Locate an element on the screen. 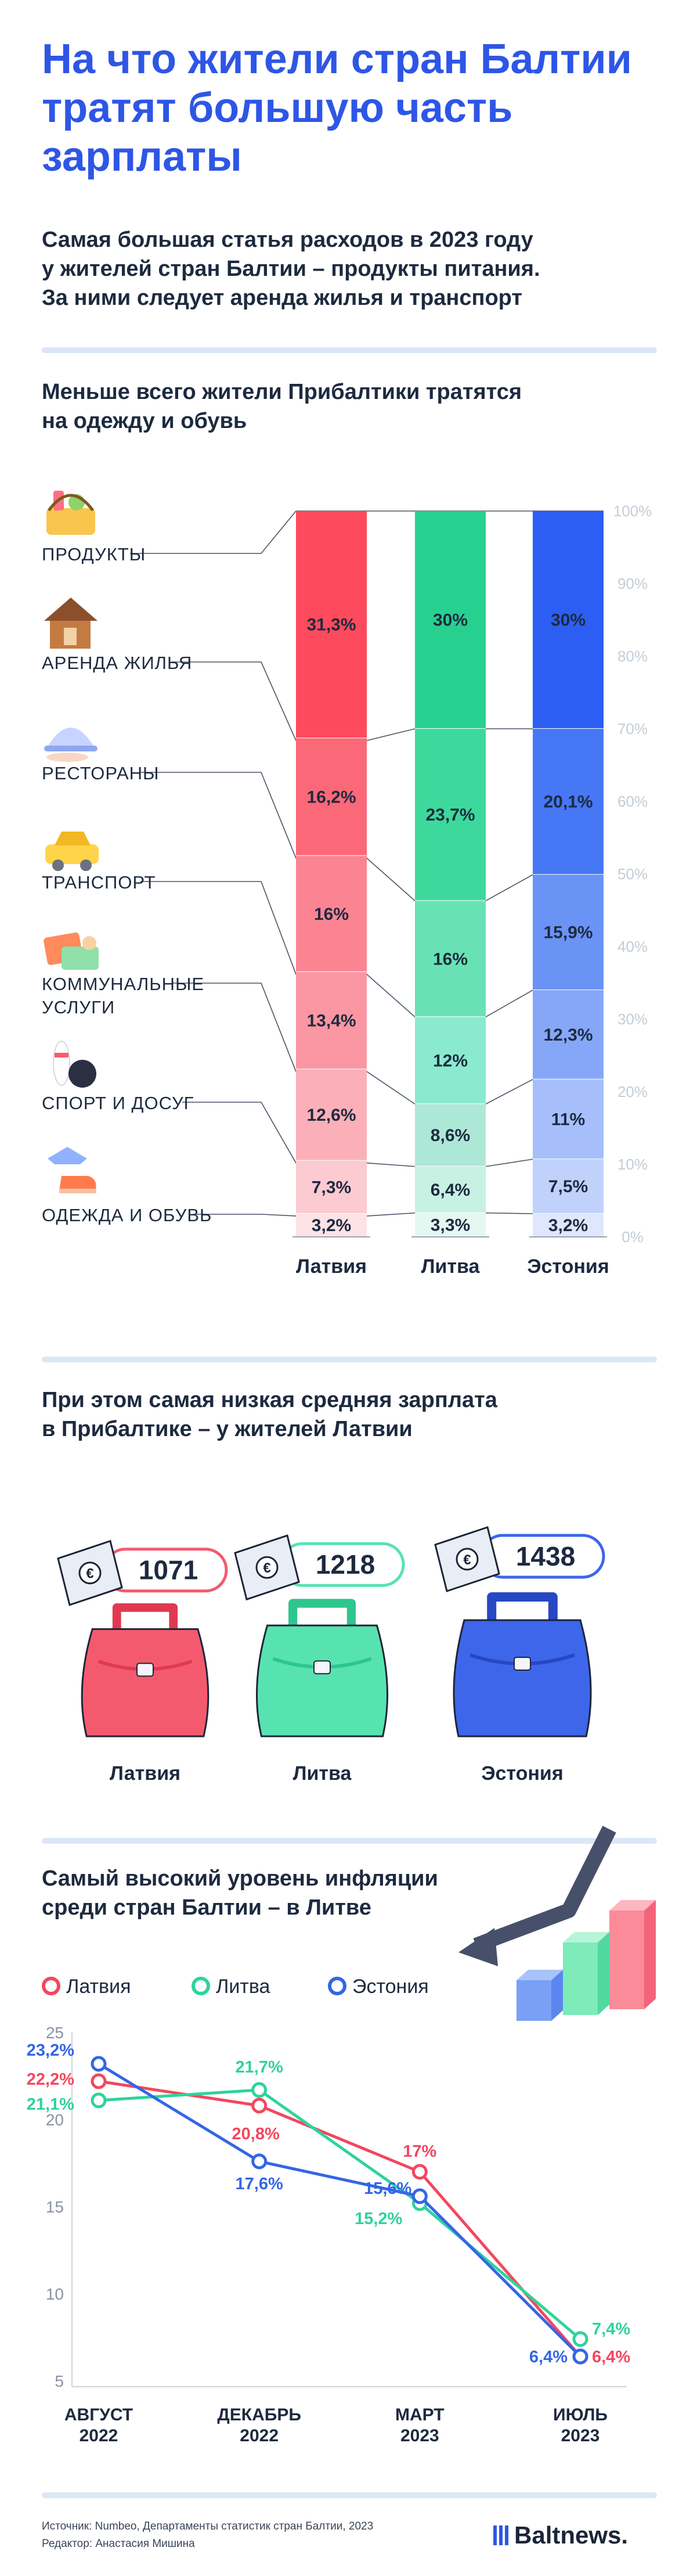 This screenshot has width=697, height=2576. segment-value-label: 23,7% is located at coordinates (450, 815).